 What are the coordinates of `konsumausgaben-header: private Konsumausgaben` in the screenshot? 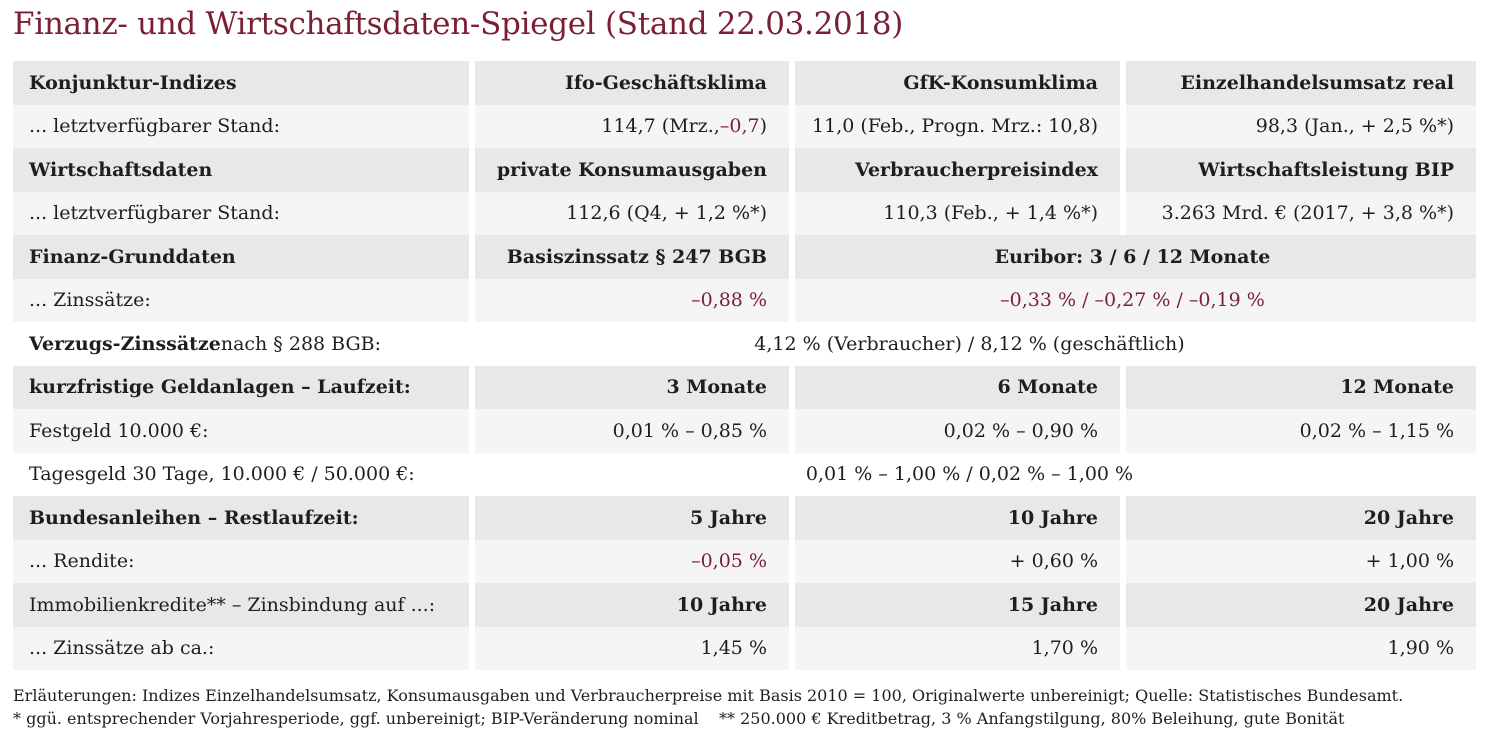 It's located at (629, 170).